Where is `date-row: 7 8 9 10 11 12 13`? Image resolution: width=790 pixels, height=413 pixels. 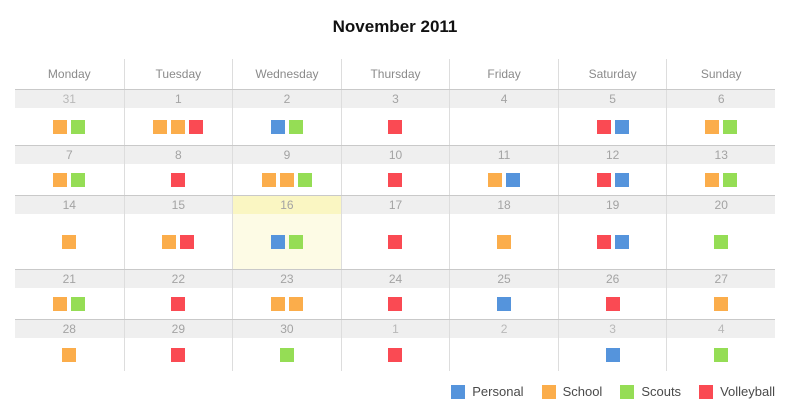
date-row: 7 8 9 10 11 12 13 is located at coordinates (395, 154).